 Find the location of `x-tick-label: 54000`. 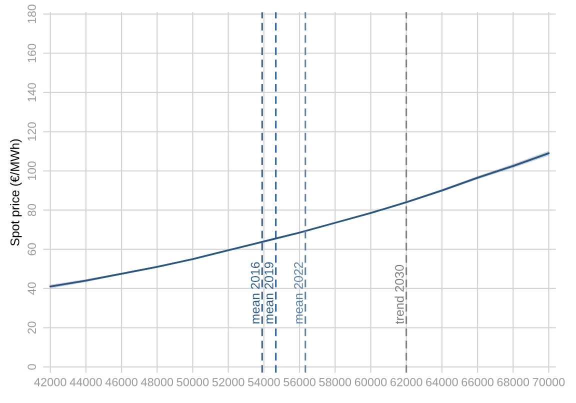

x-tick-label: 54000 is located at coordinates (264, 382).